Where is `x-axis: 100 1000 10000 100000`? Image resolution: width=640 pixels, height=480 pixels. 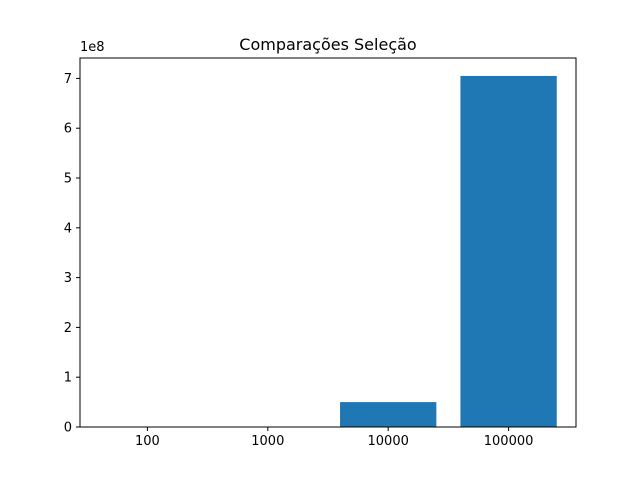 x-axis: 100 1000 10000 100000 is located at coordinates (334, 438).